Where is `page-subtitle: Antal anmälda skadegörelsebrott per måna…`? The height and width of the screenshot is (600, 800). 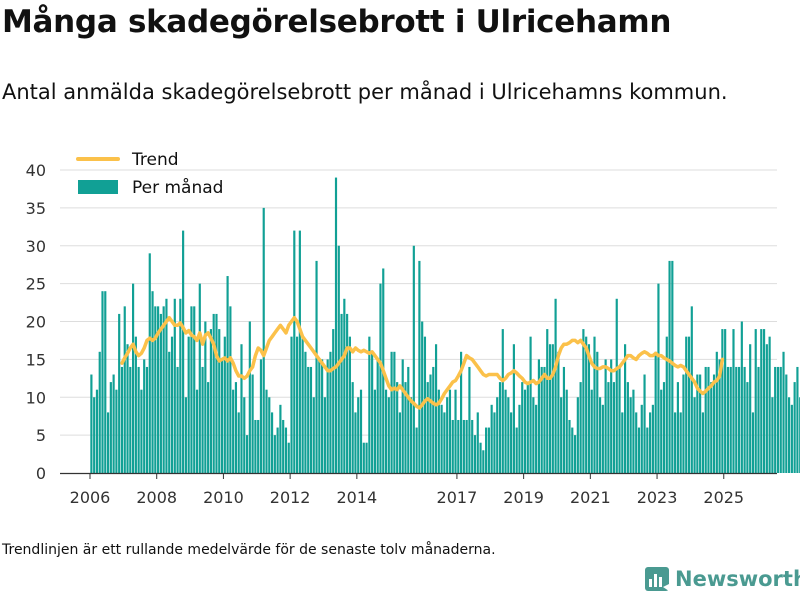 page-subtitle: Antal anmälda skadegörelsebrott per måna… is located at coordinates (365, 92).